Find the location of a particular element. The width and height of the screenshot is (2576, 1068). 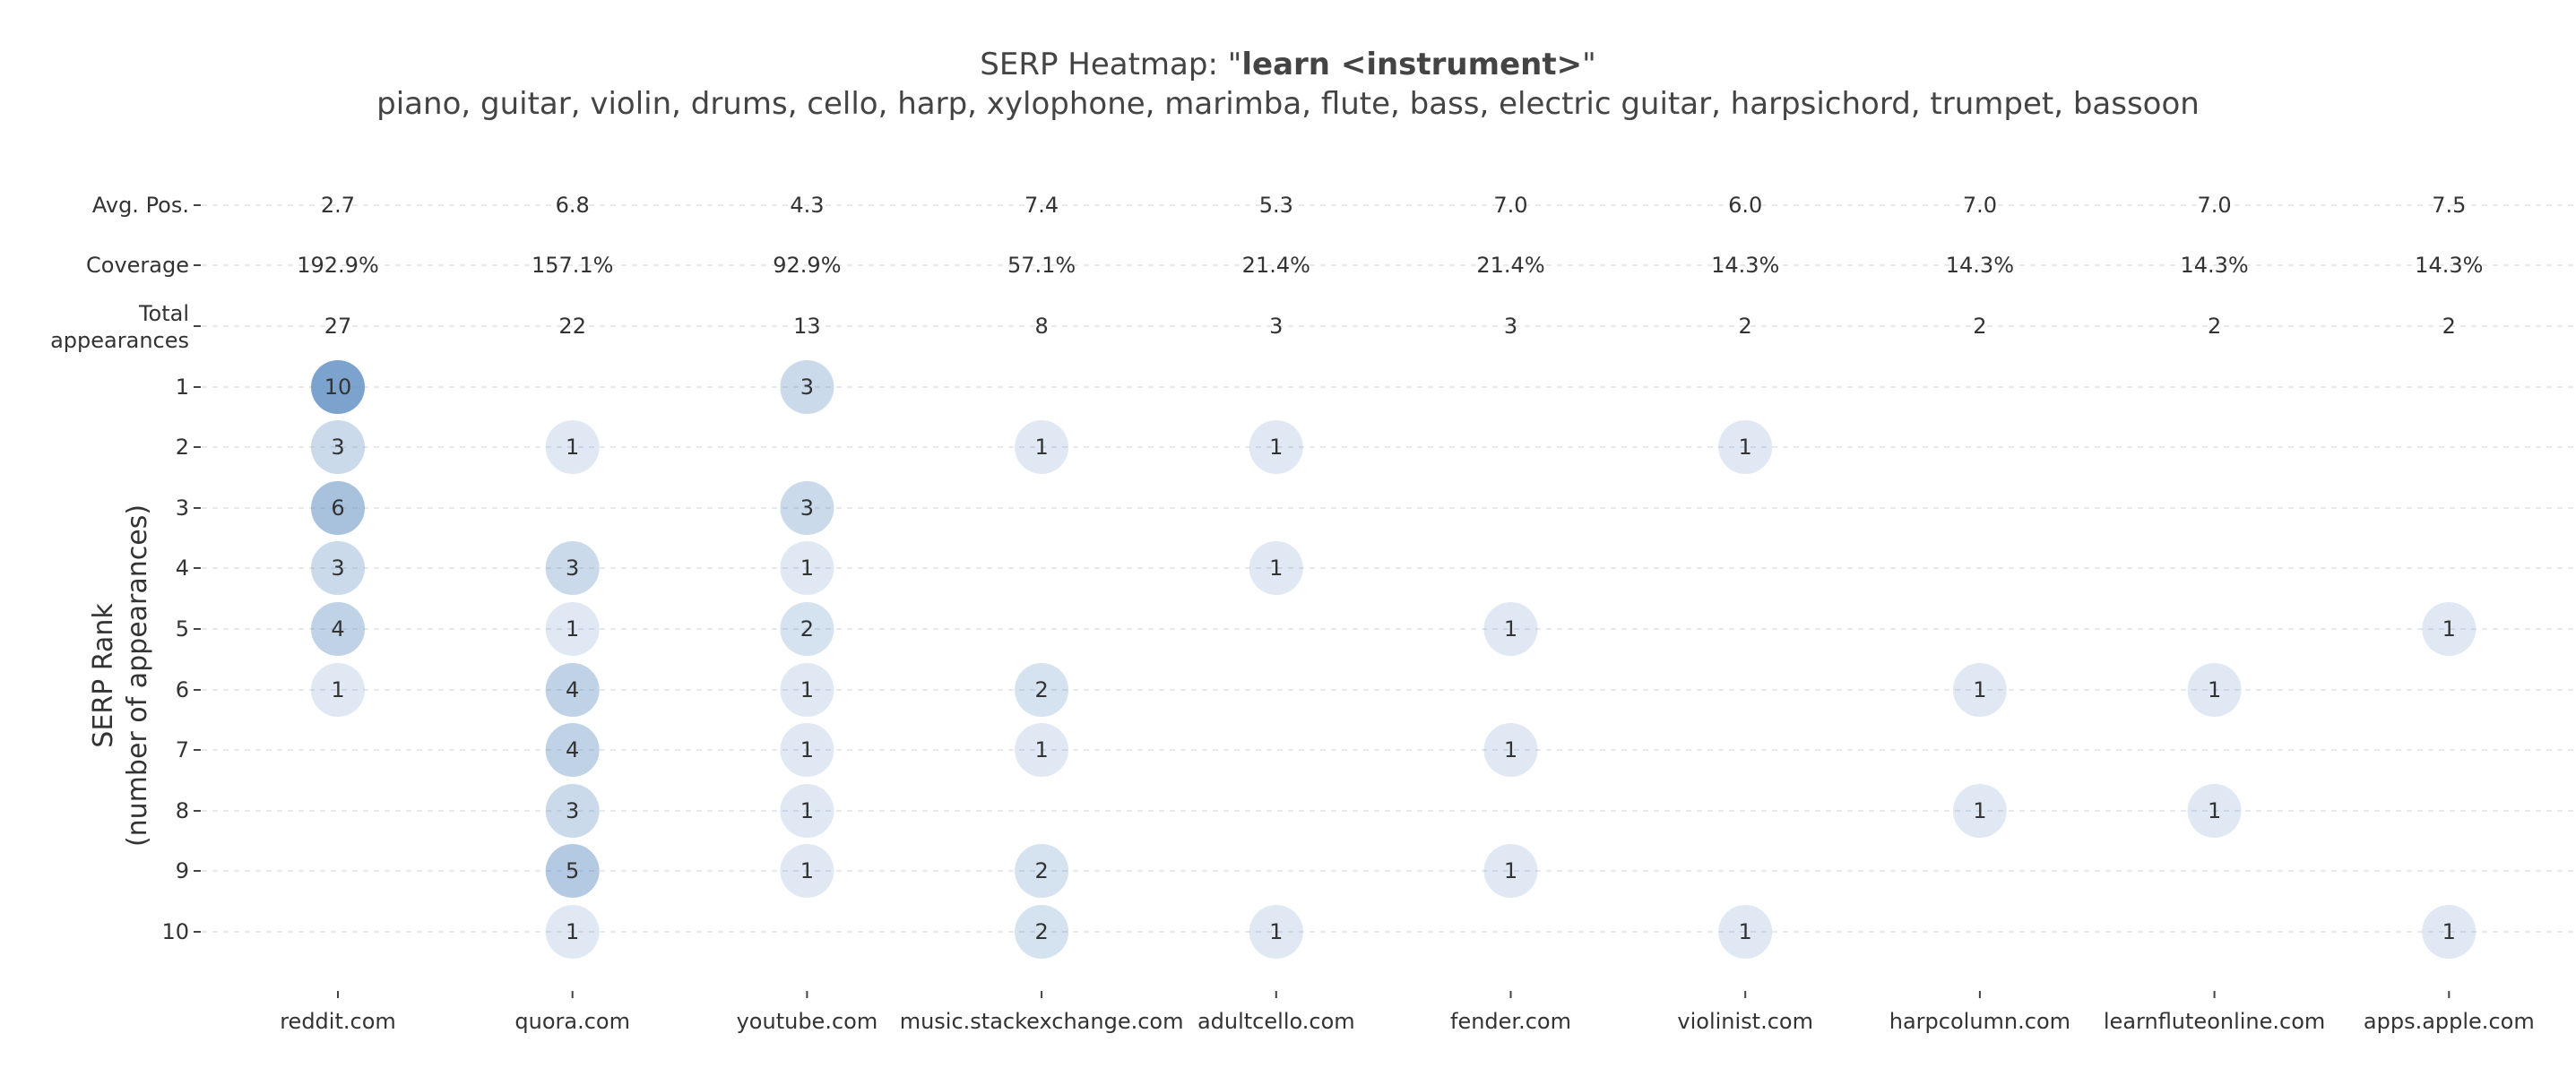

bubble-rank-8-learnfluteonline.com is located at coordinates (2214, 811).